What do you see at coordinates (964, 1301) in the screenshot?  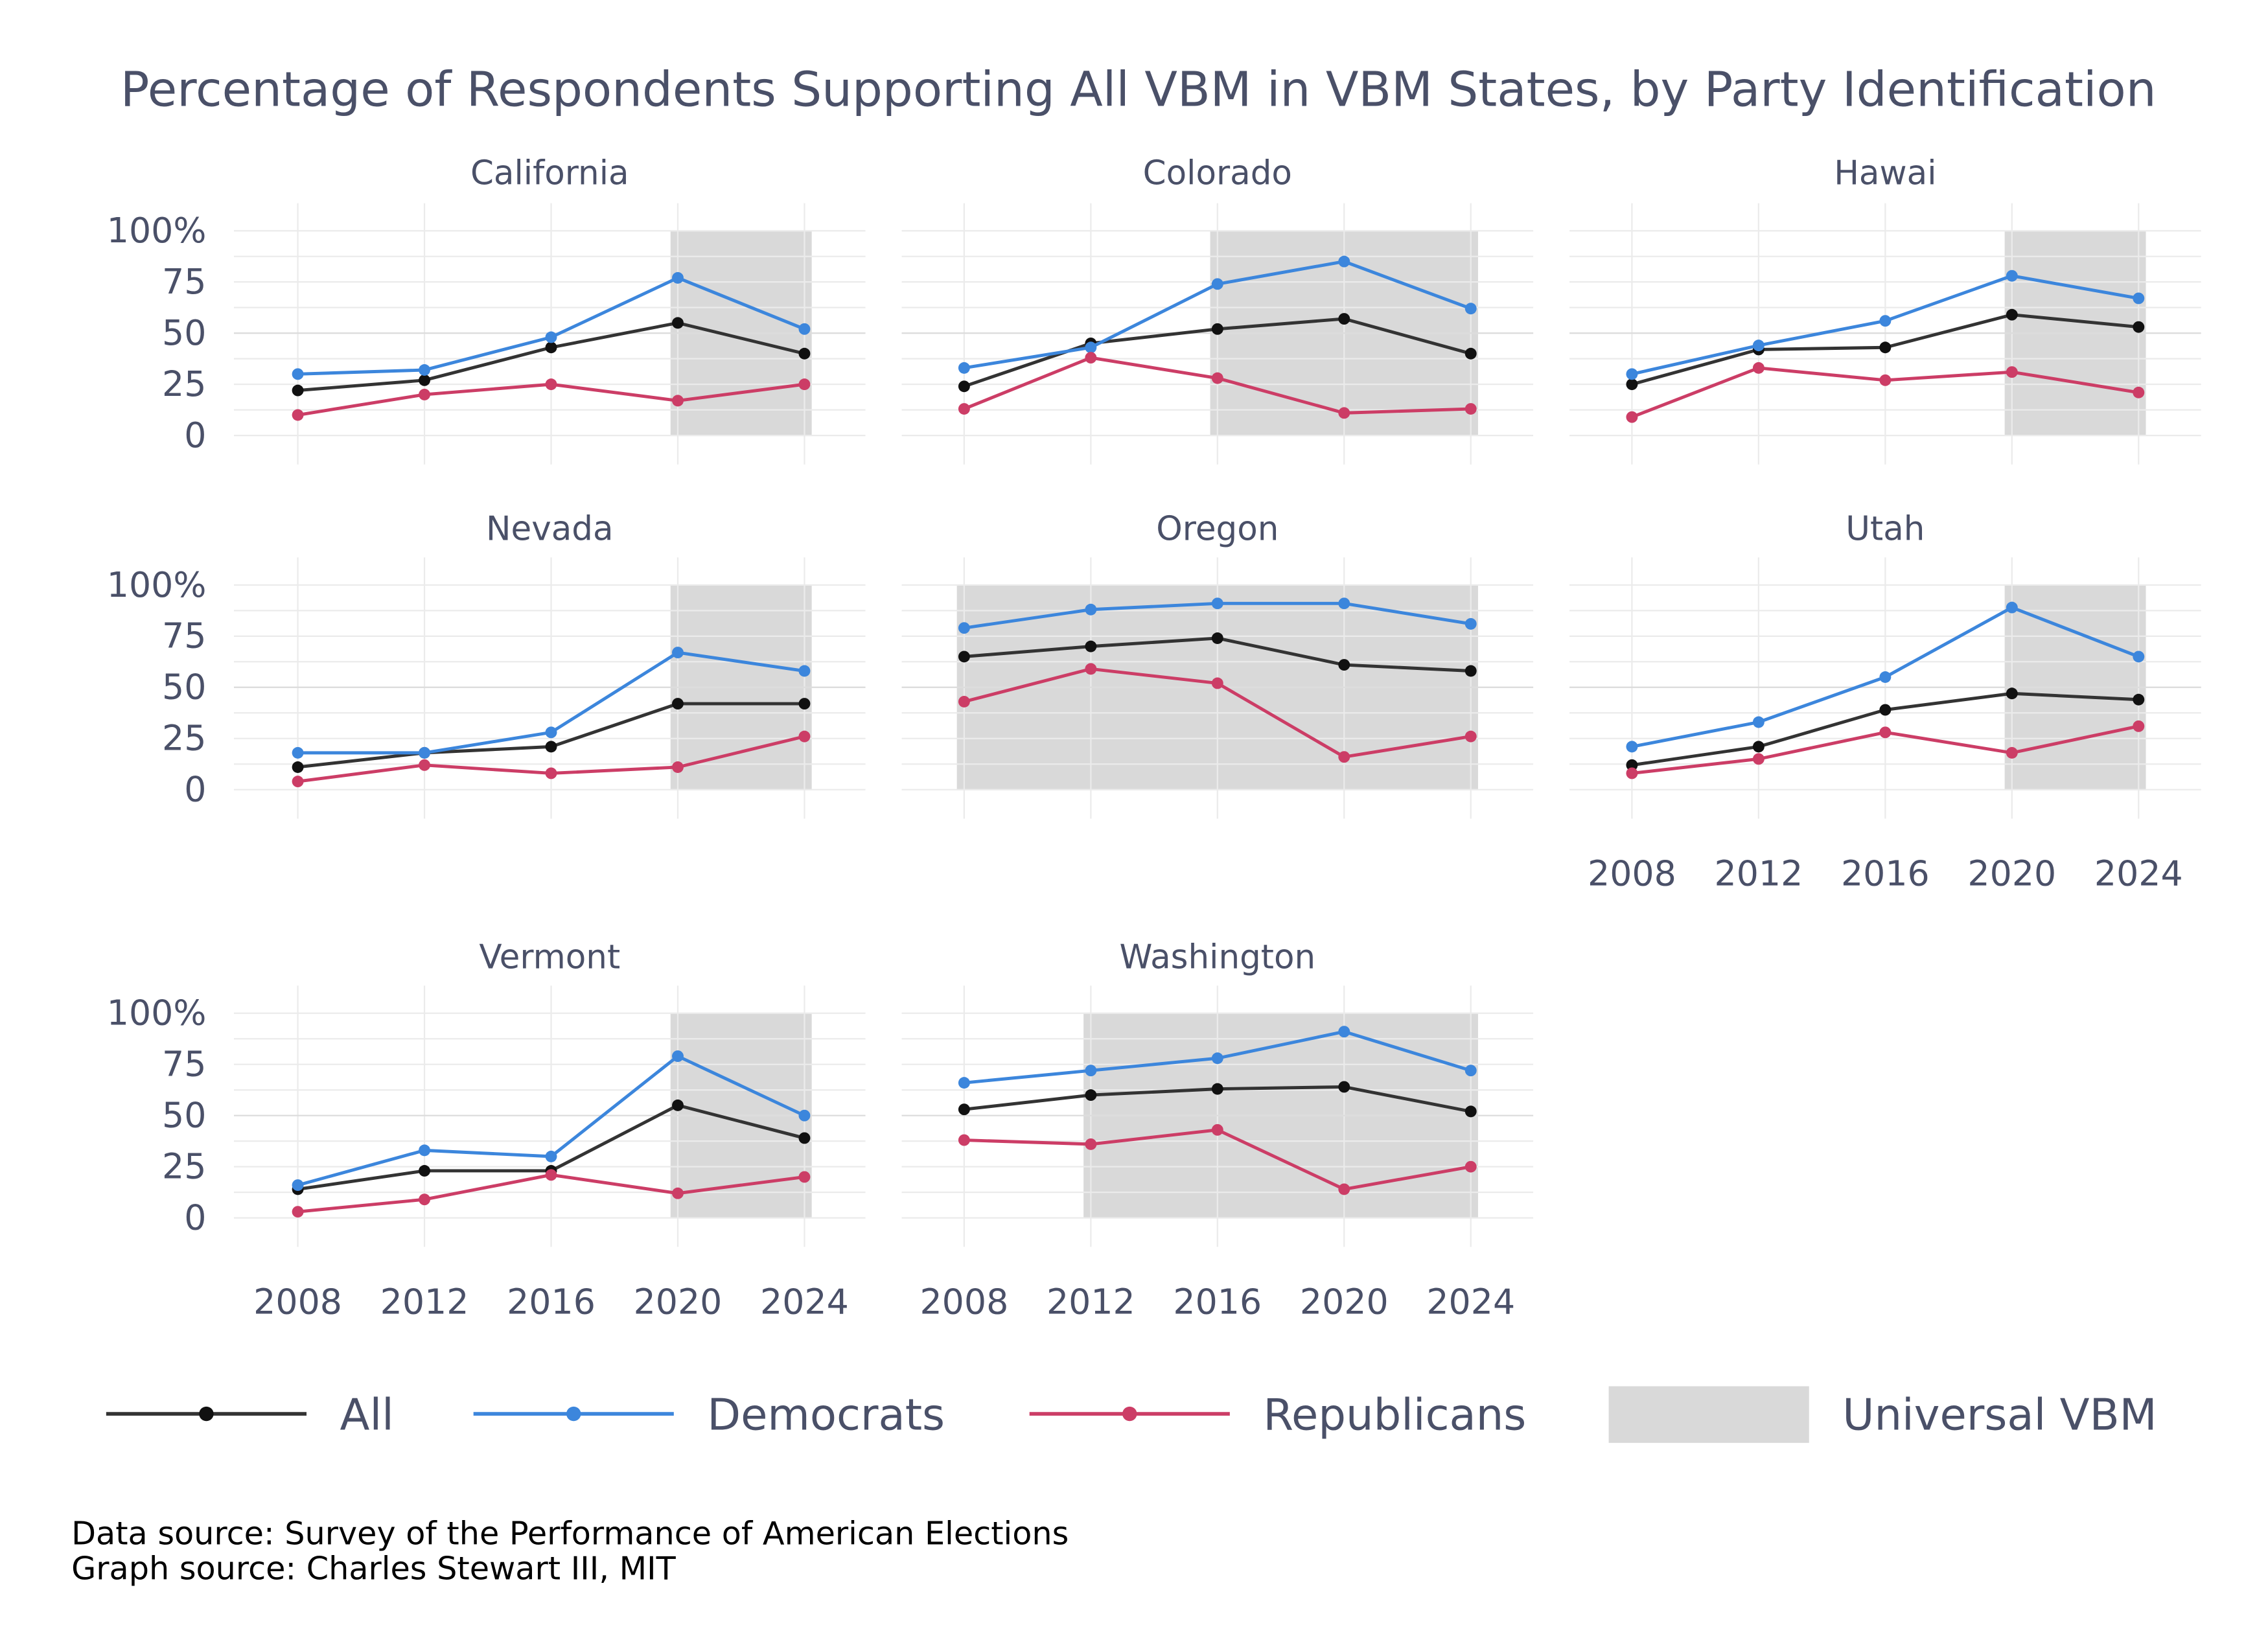 I see `x-tick-label: 2008` at bounding box center [964, 1301].